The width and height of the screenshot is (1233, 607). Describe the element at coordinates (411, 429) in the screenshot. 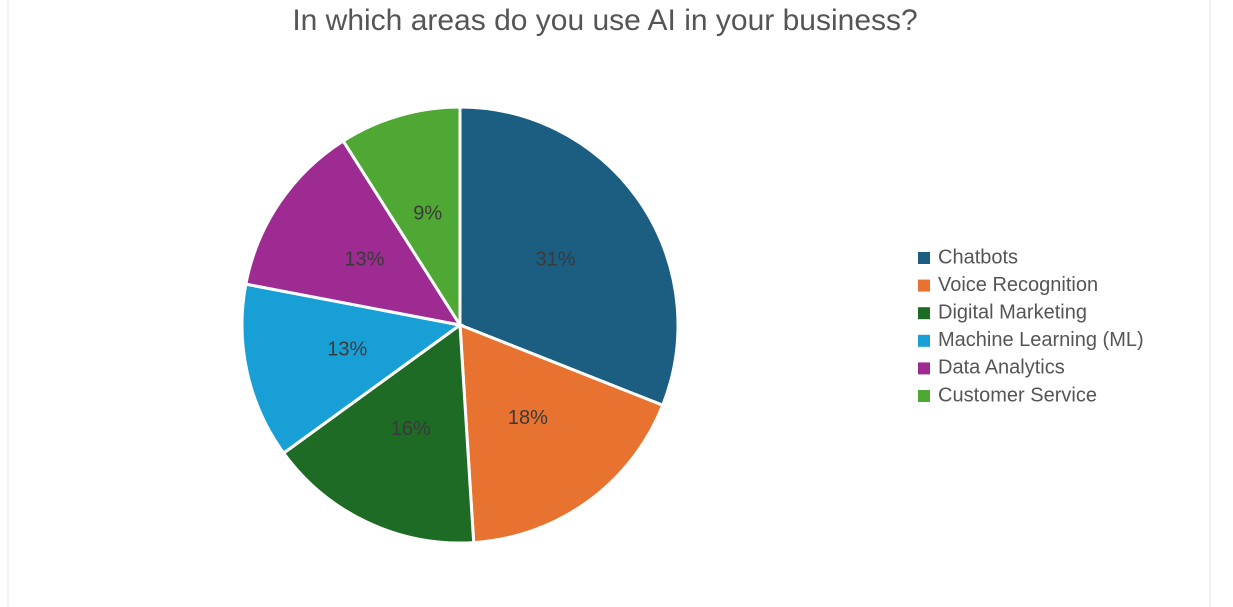

I see `slice-label: 16%` at that location.